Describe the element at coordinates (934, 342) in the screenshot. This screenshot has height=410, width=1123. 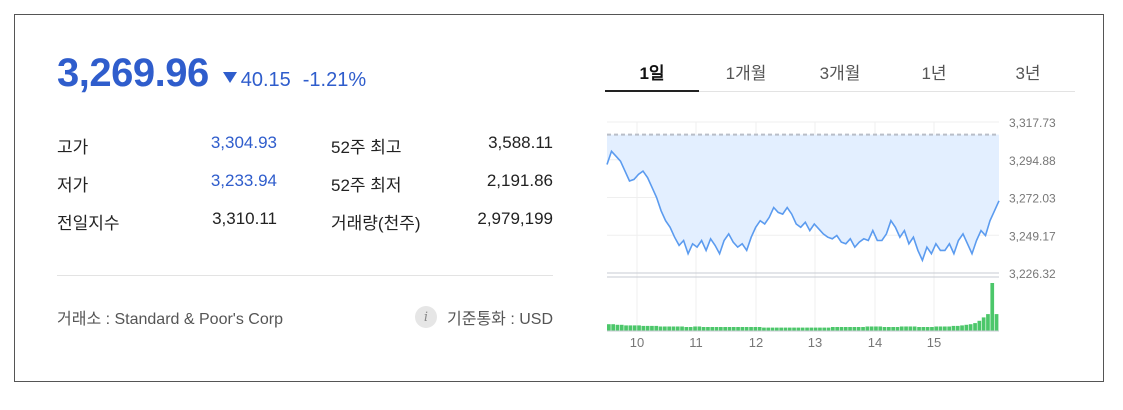
I see `x-tick-label: 15` at that location.